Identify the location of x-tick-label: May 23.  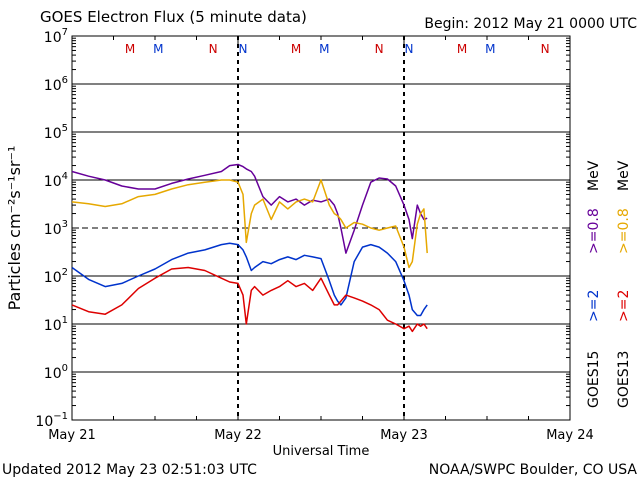
(404, 435).